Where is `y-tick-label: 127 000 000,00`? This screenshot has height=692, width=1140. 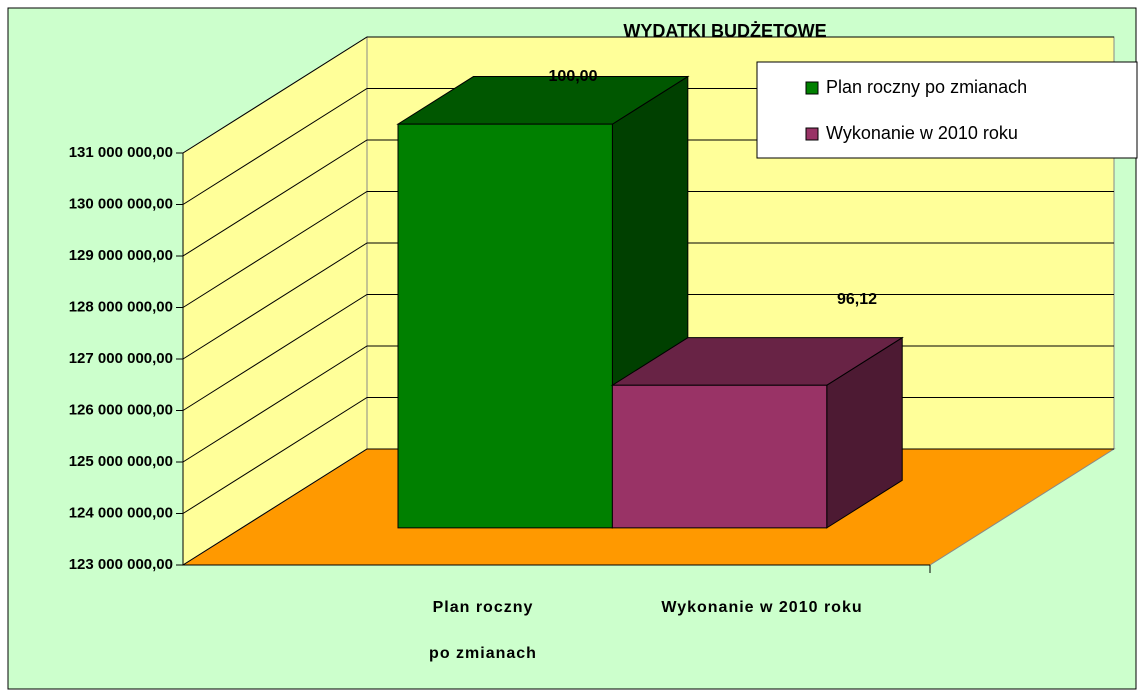
y-tick-label: 127 000 000,00 is located at coordinates (121, 358).